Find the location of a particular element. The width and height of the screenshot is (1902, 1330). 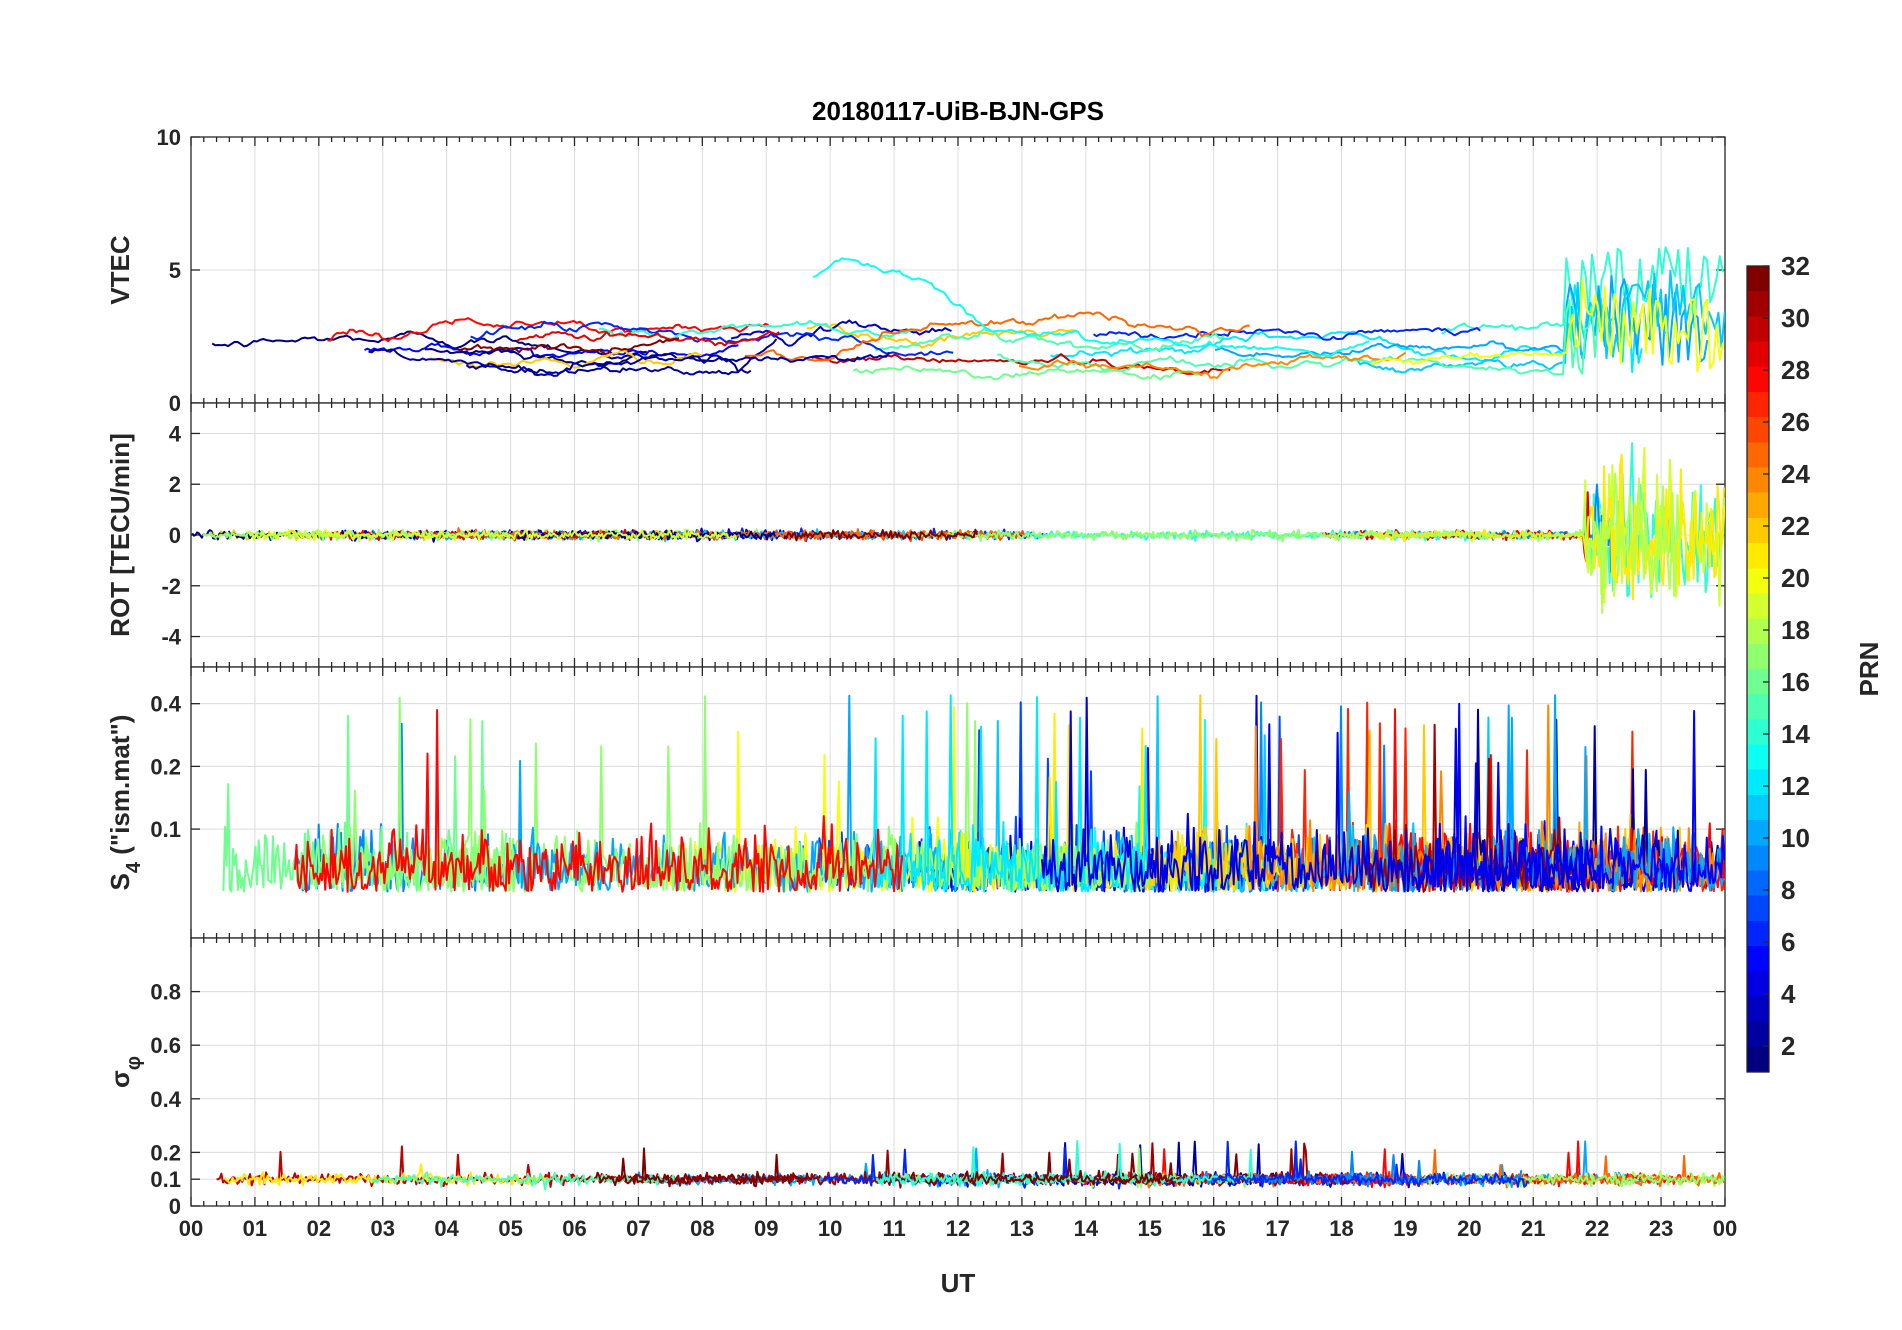

x-tick-label: 13 is located at coordinates (1022, 1228).